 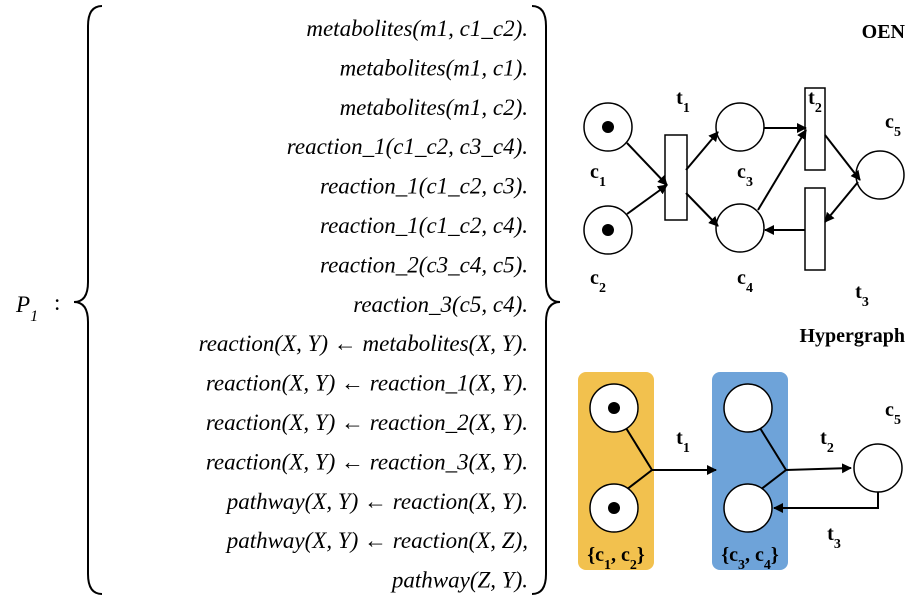 What do you see at coordinates (434, 67) in the screenshot?
I see `program-line: metabolites(m1, c1).` at bounding box center [434, 67].